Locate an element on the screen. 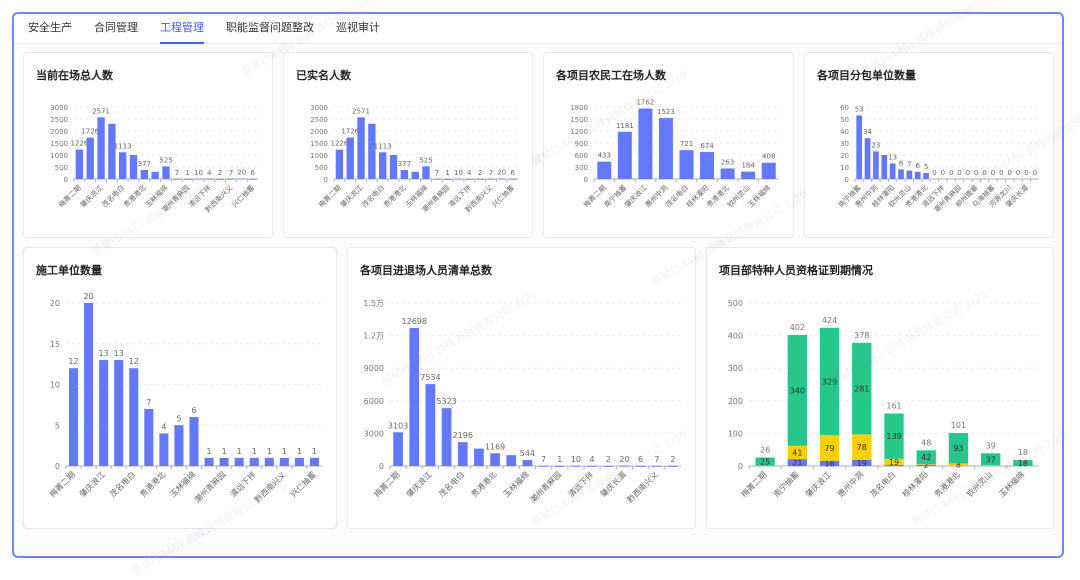  x-tick-label: 贵港港北 is located at coordinates (135, 196).